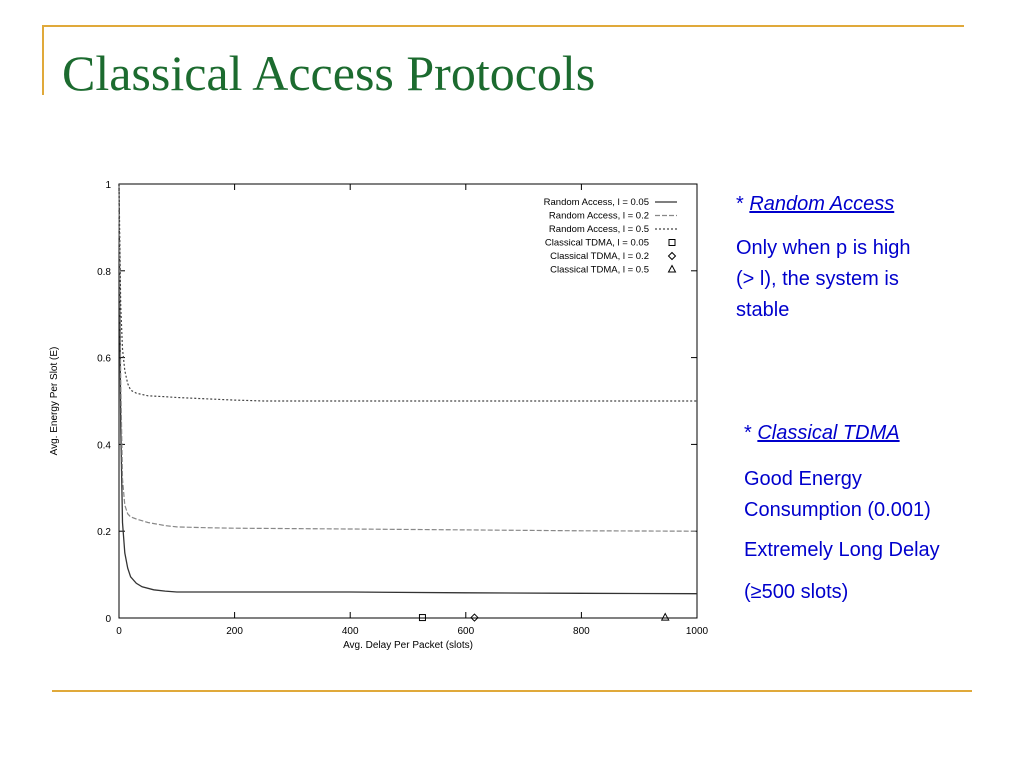  What do you see at coordinates (672, 268) in the screenshot?
I see `legend-marker-triangle` at bounding box center [672, 268].